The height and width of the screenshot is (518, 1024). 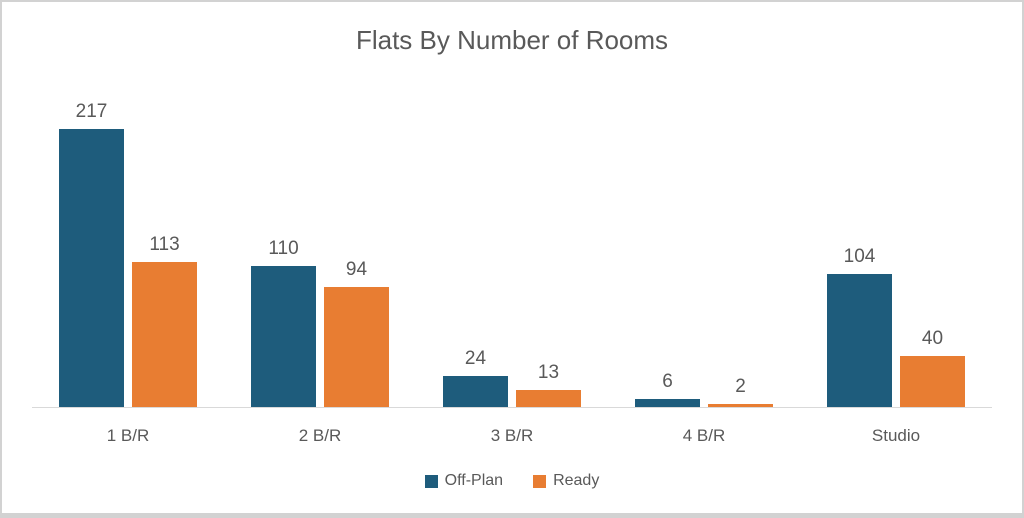 I want to click on value-label: 217, so click(x=91, y=112).